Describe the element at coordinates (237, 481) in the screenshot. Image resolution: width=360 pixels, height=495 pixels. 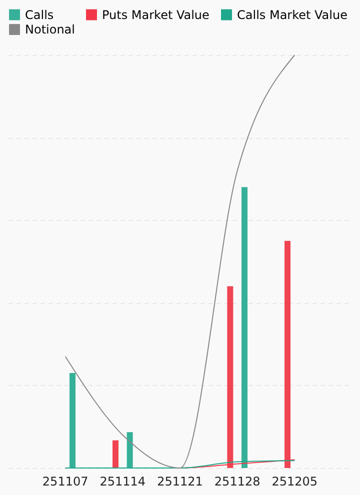
I see `x-tick-label: 251128` at that location.